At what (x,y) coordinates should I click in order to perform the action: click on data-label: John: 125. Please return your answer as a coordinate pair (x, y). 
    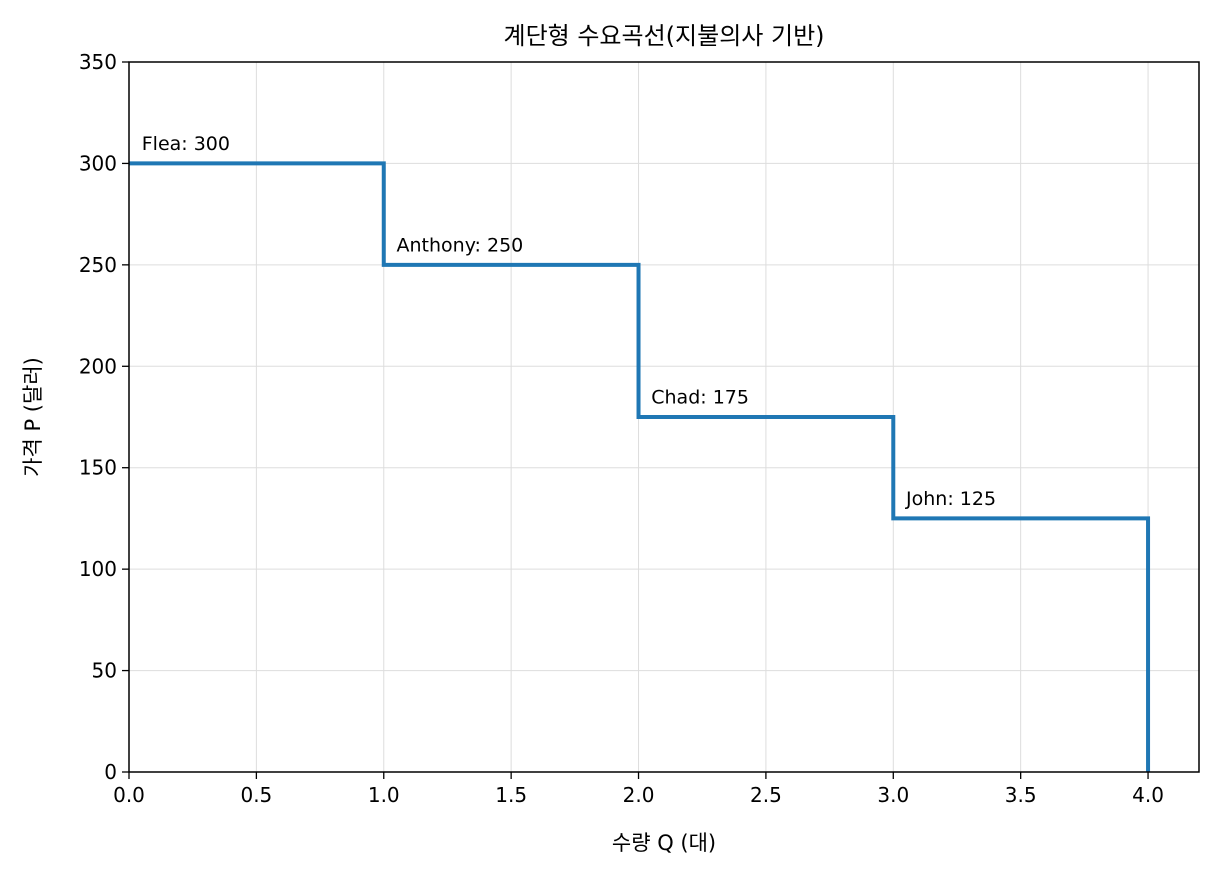
    Looking at the image, I should click on (950, 499).